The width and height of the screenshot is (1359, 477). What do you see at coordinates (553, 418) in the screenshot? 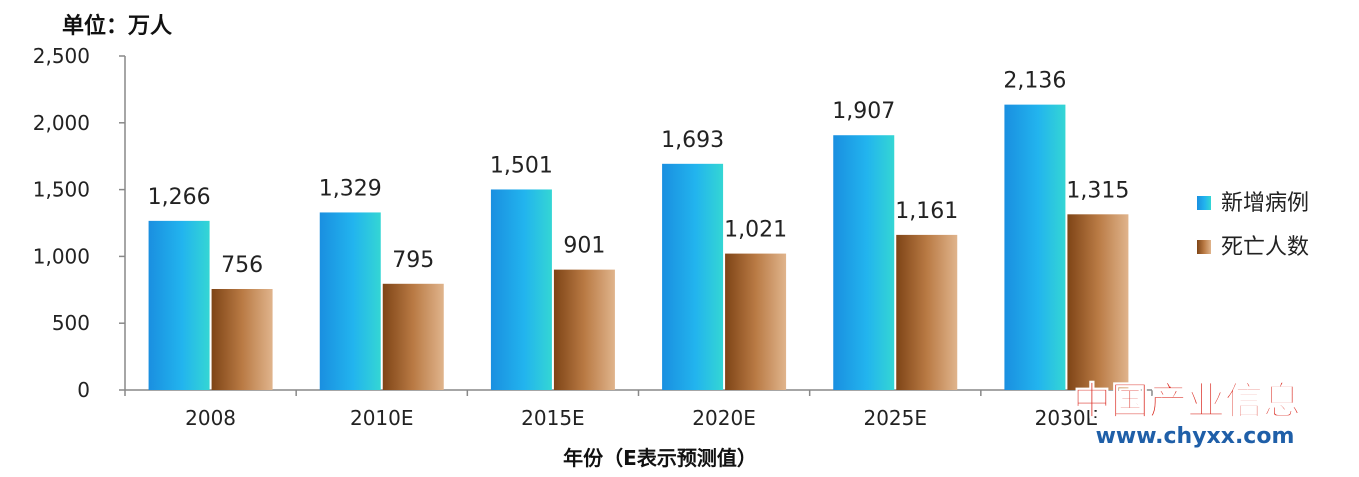
I see `x-tick-label: 2015E` at bounding box center [553, 418].